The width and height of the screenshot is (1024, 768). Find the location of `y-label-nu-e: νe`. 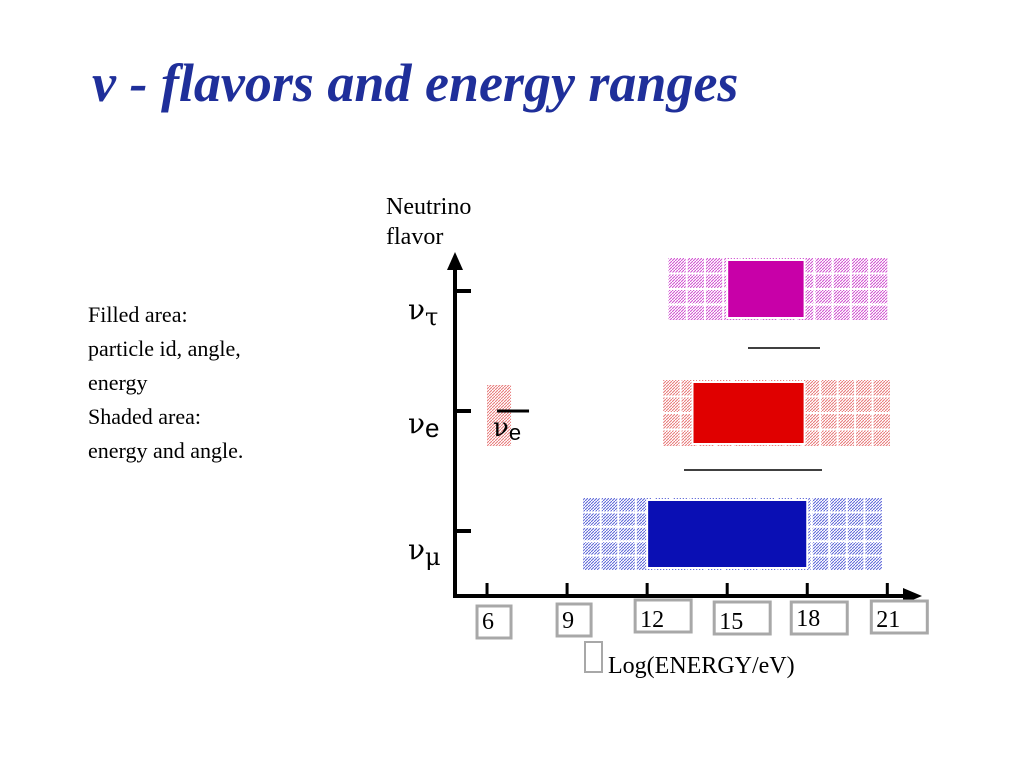

y-label-nu-e: νe is located at coordinates (424, 425).